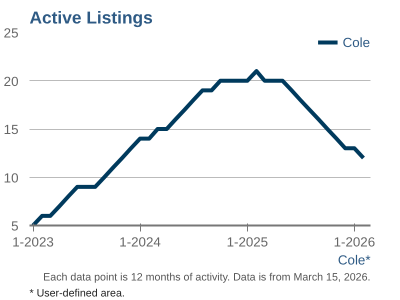 Image resolution: width=400 pixels, height=300 pixels. I want to click on text: * User-defined area., so click(77, 294).